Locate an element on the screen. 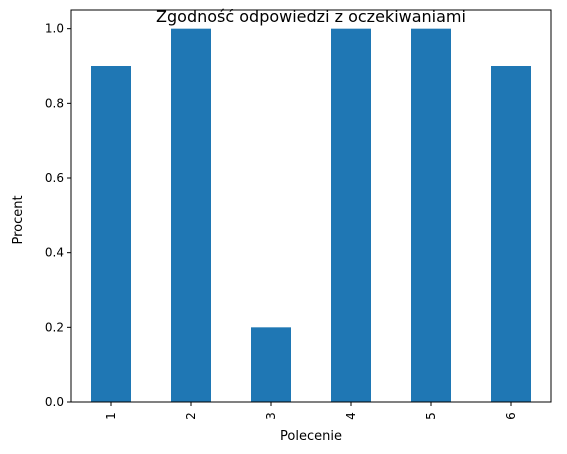 Image resolution: width=567 pixels, height=454 pixels. y-ticks-layer: 0.0 0.2 0.4 0.6 0.8 1.0 is located at coordinates (58, 215).